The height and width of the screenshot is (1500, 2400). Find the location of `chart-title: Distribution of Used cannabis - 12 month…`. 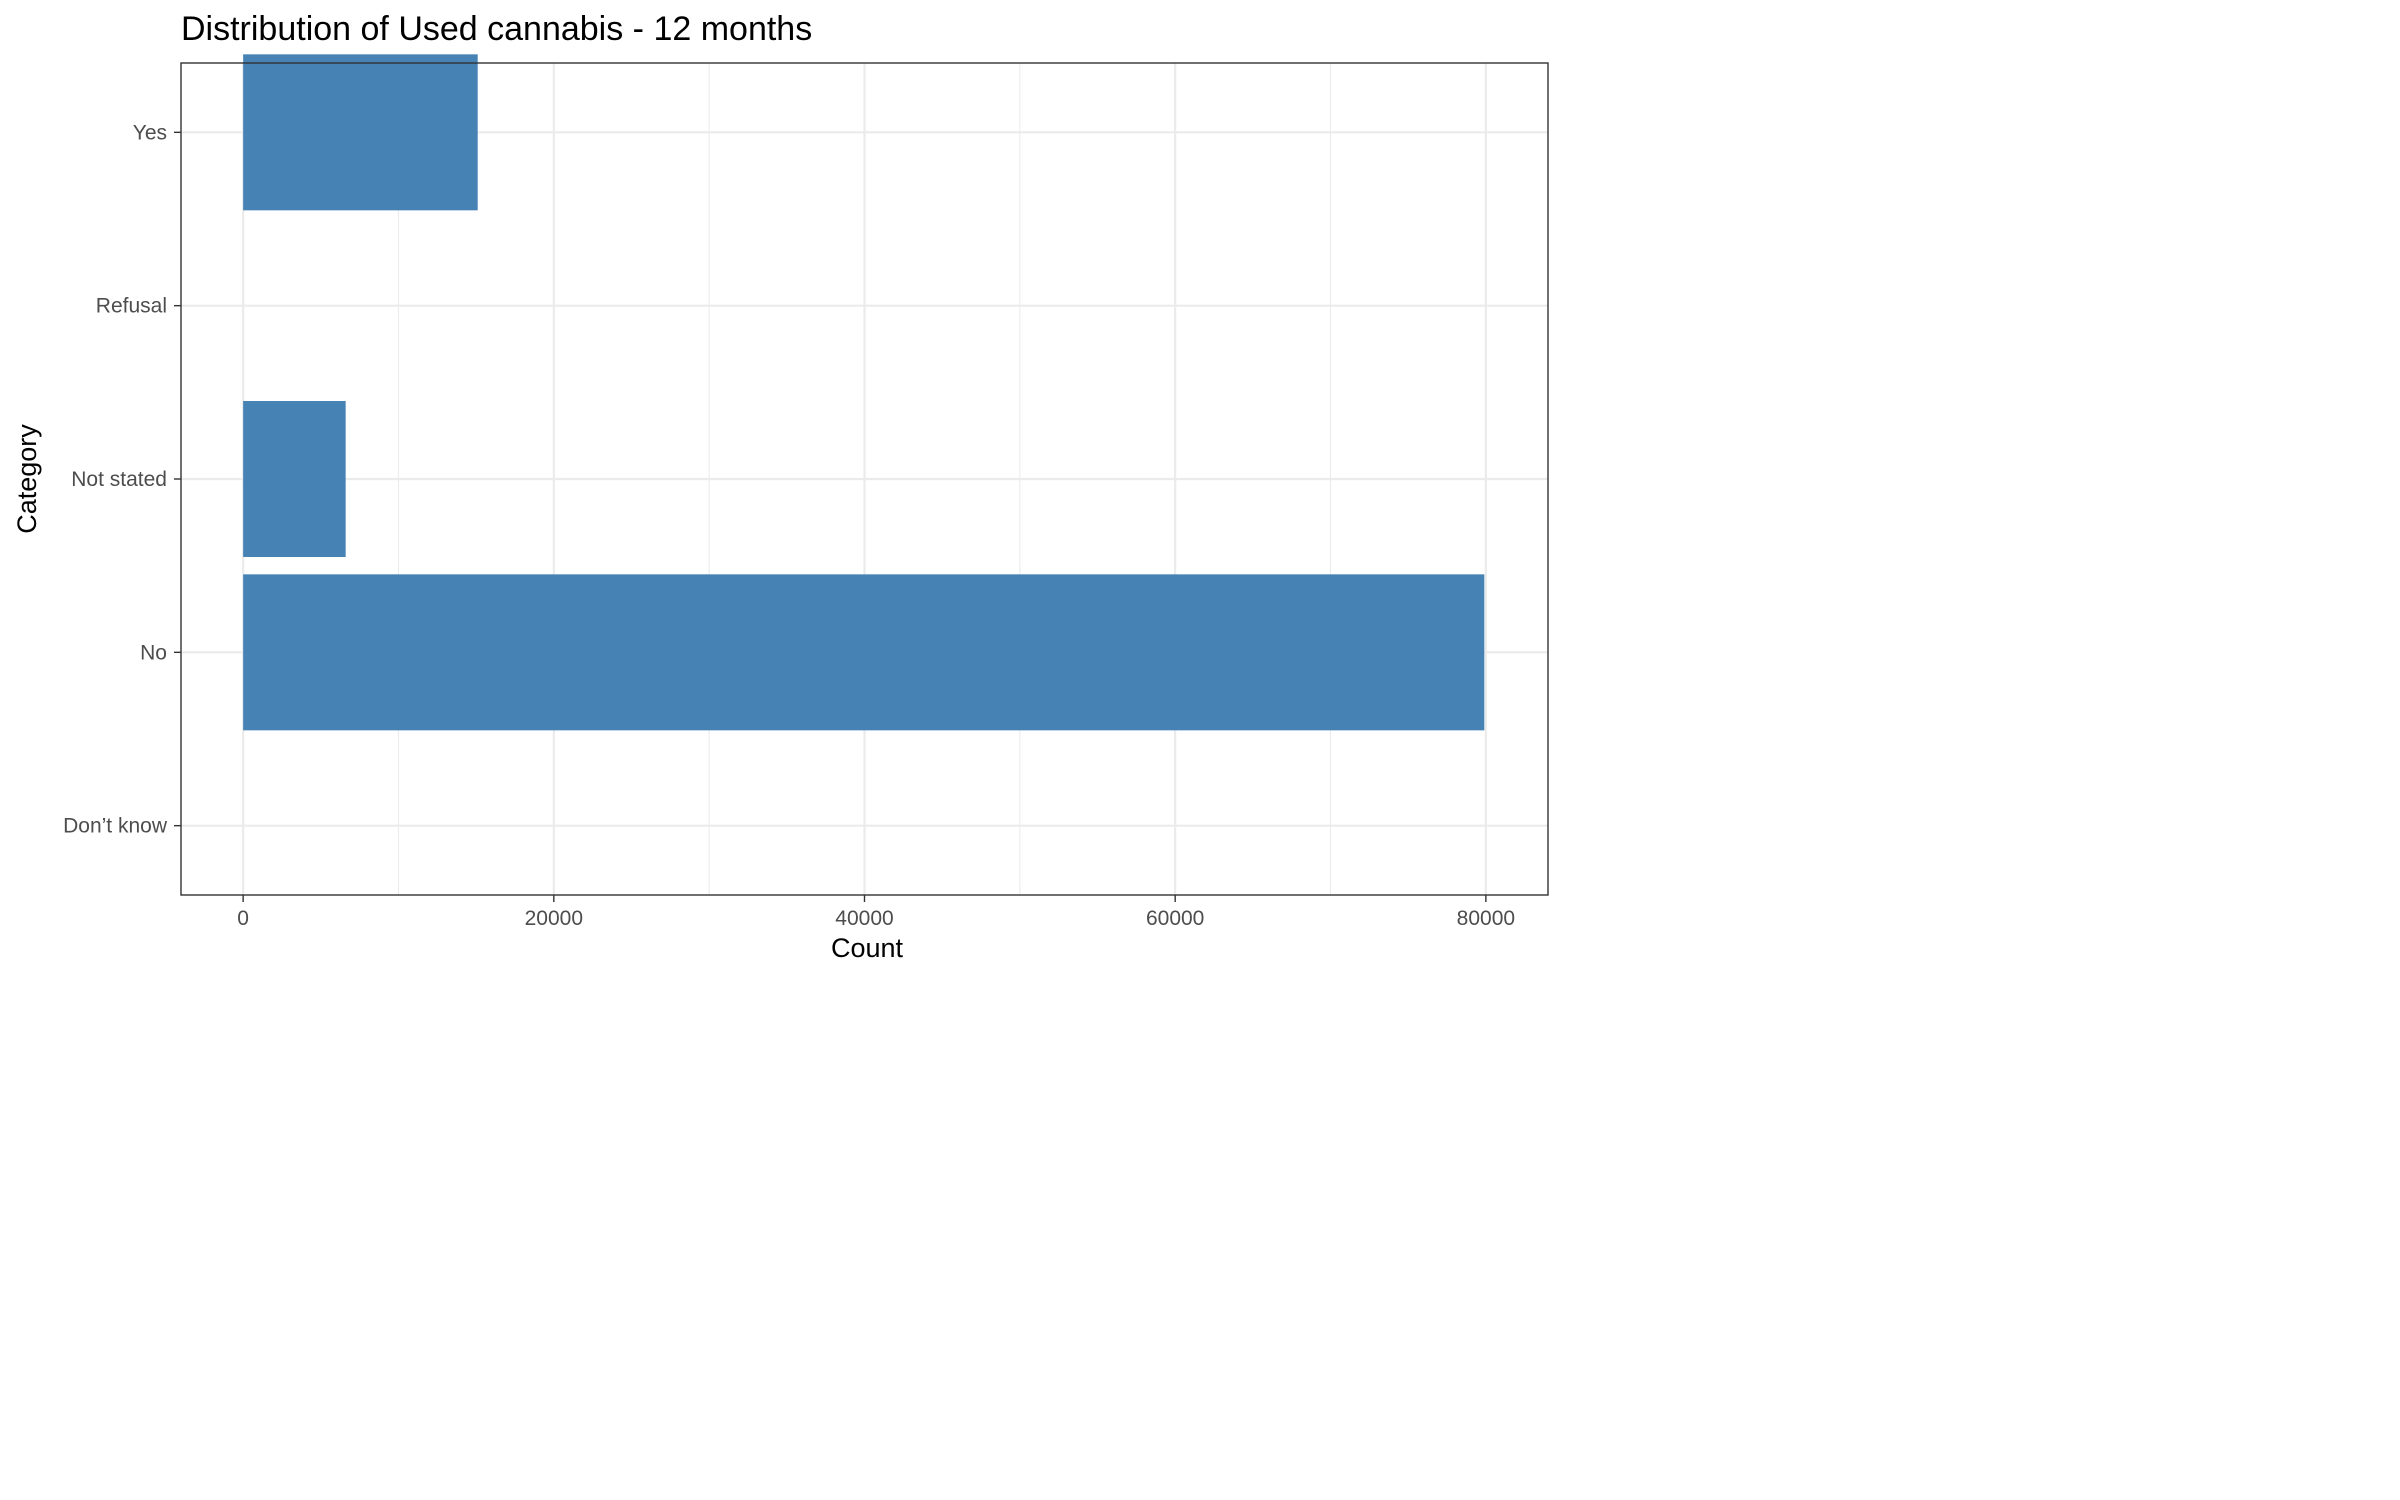

chart-title: Distribution of Used cannabis - 12 month… is located at coordinates (496, 29).